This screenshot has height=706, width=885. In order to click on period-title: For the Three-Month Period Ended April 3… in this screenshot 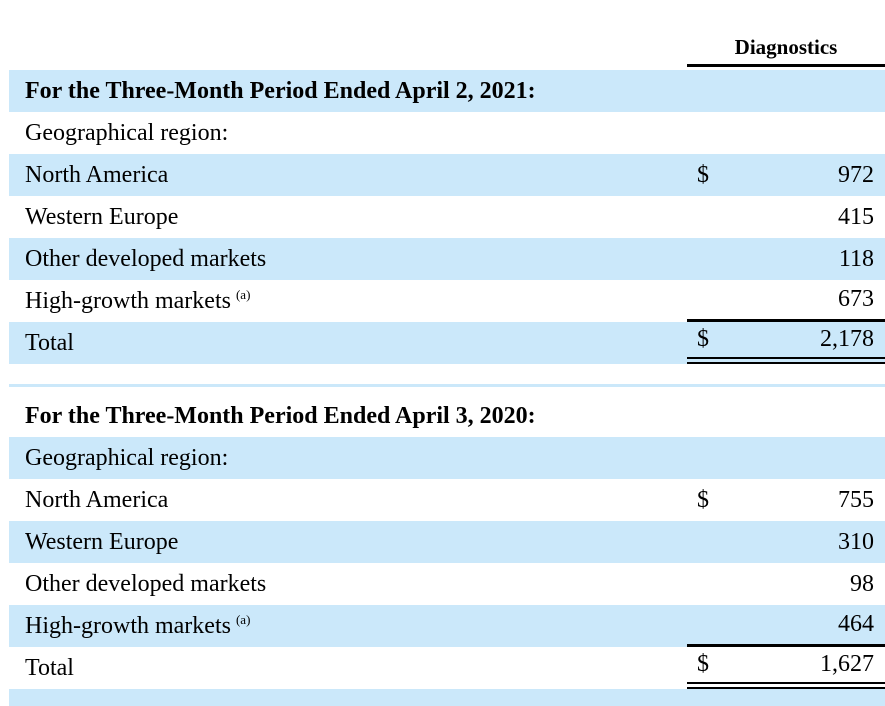, I will do `click(280, 415)`.